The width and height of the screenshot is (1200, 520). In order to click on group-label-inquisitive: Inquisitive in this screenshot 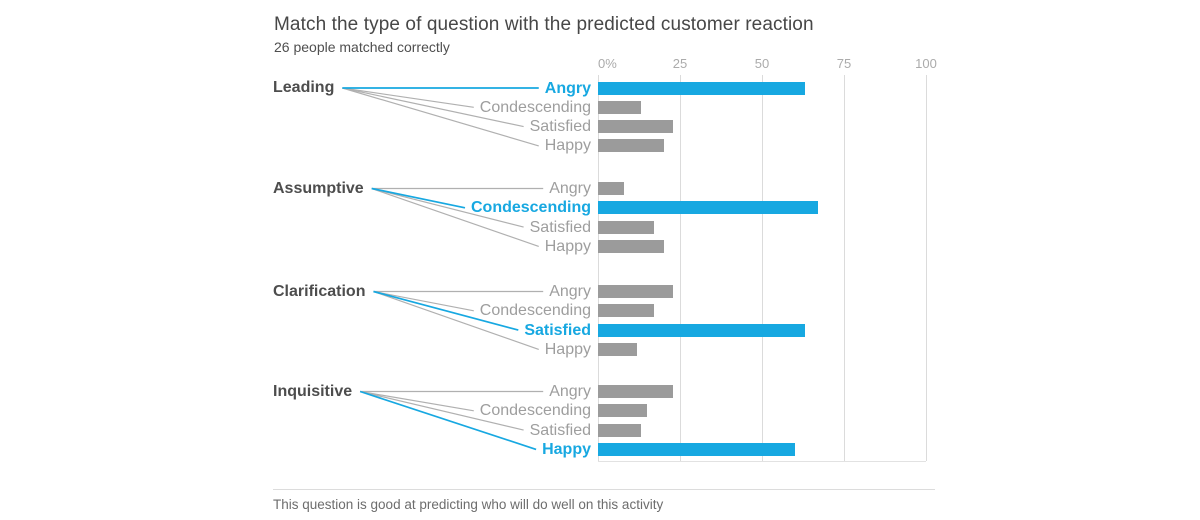, I will do `click(313, 391)`.